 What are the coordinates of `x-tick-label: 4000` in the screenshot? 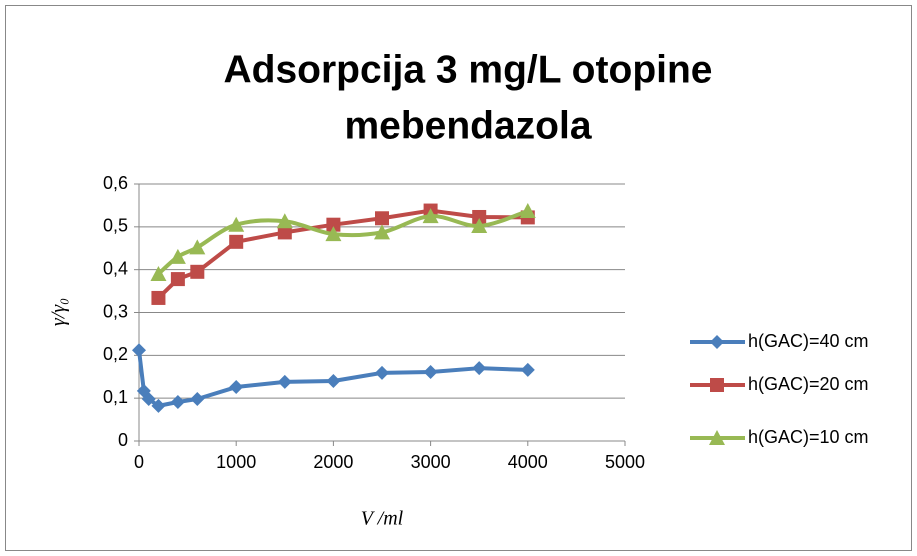 It's located at (528, 462).